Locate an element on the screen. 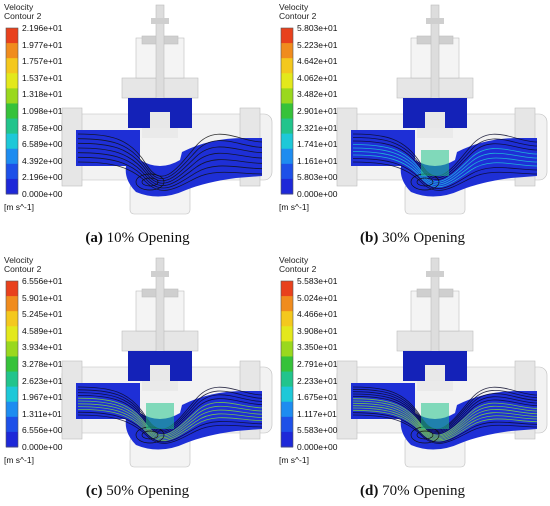 The image size is (550, 506). panel-label: (c) is located at coordinates (94, 491).